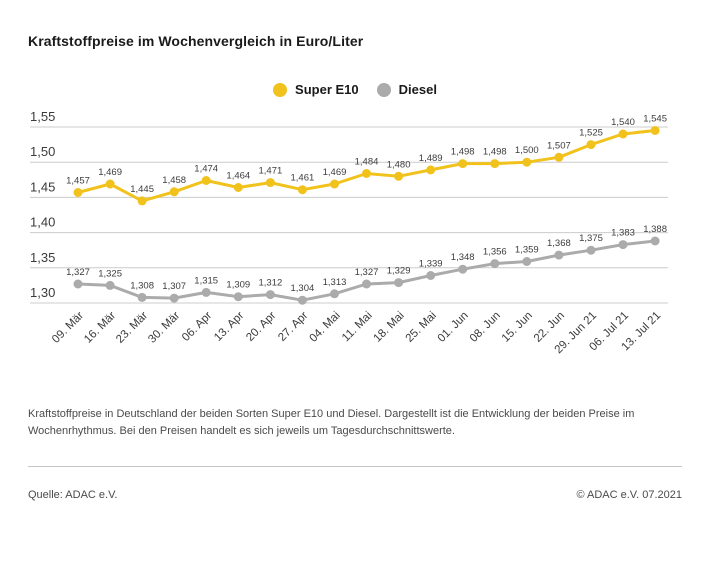  I want to click on svg-text: 1,545, so click(655, 119).